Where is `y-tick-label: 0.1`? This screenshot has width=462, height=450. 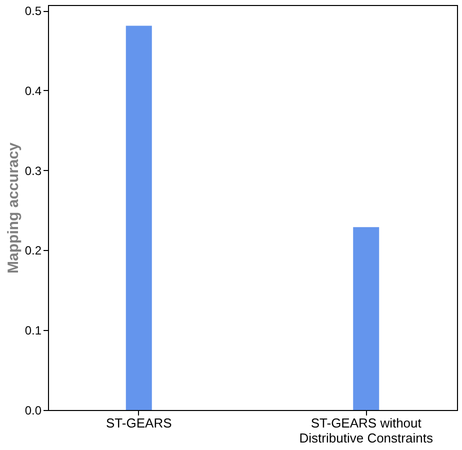
y-tick-label: 0.1 is located at coordinates (33, 331).